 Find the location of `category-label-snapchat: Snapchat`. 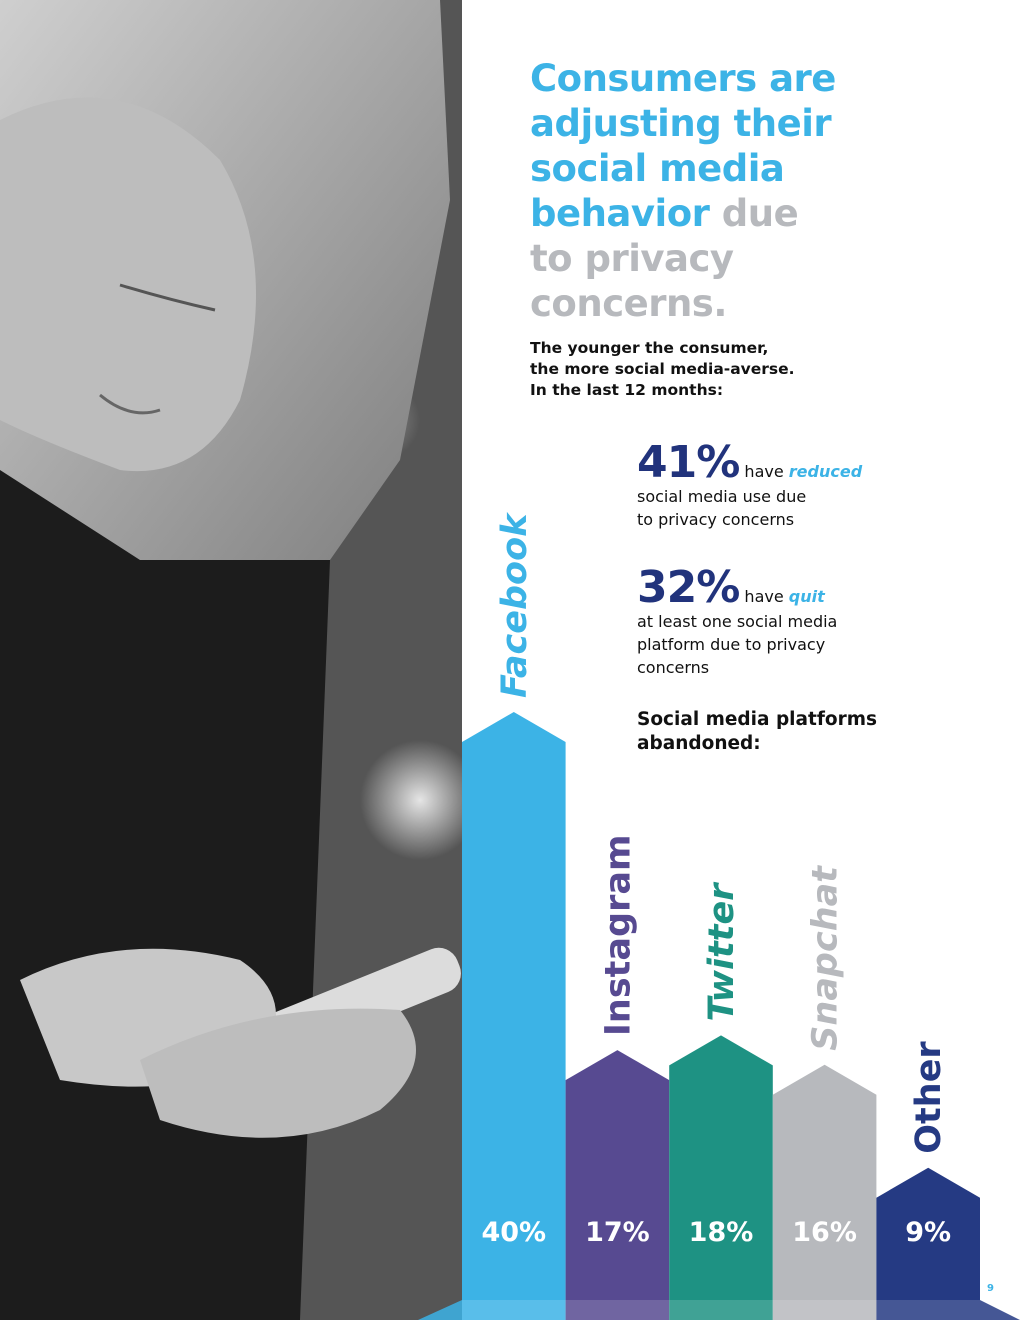

category-label-snapchat: Snapchat is located at coordinates (826, 958).